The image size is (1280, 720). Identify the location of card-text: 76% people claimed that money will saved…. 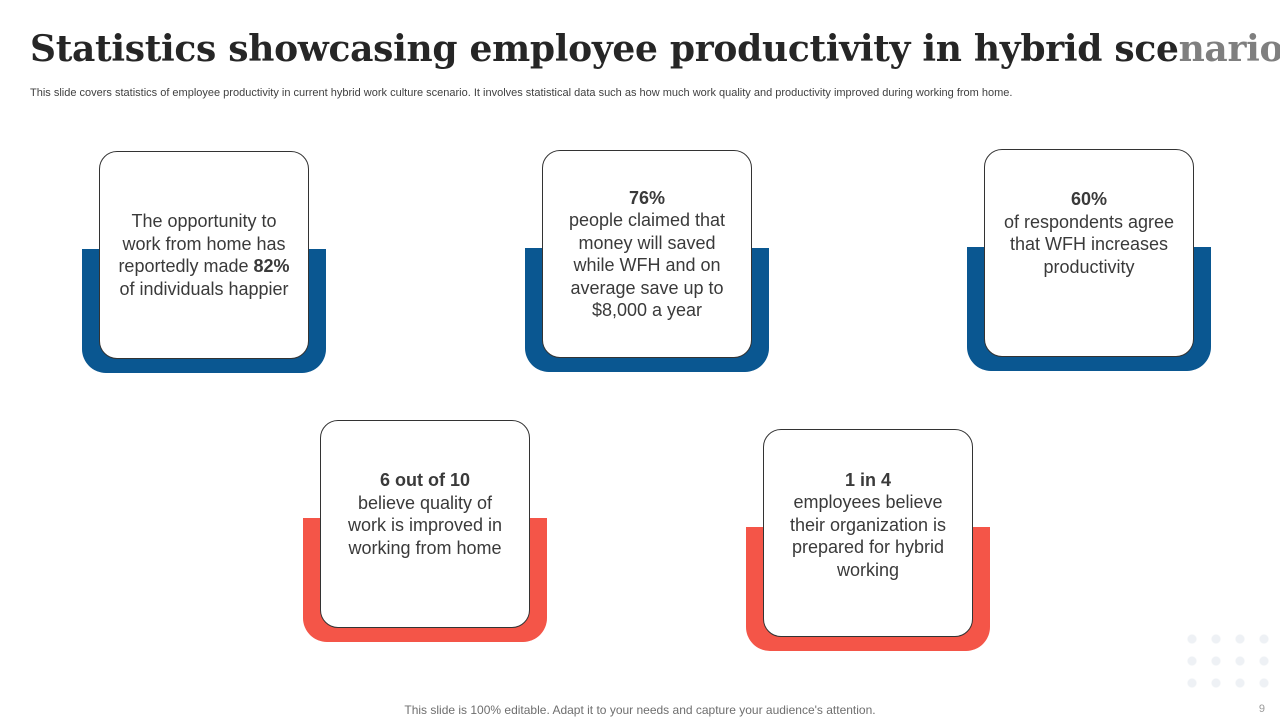
(647, 254).